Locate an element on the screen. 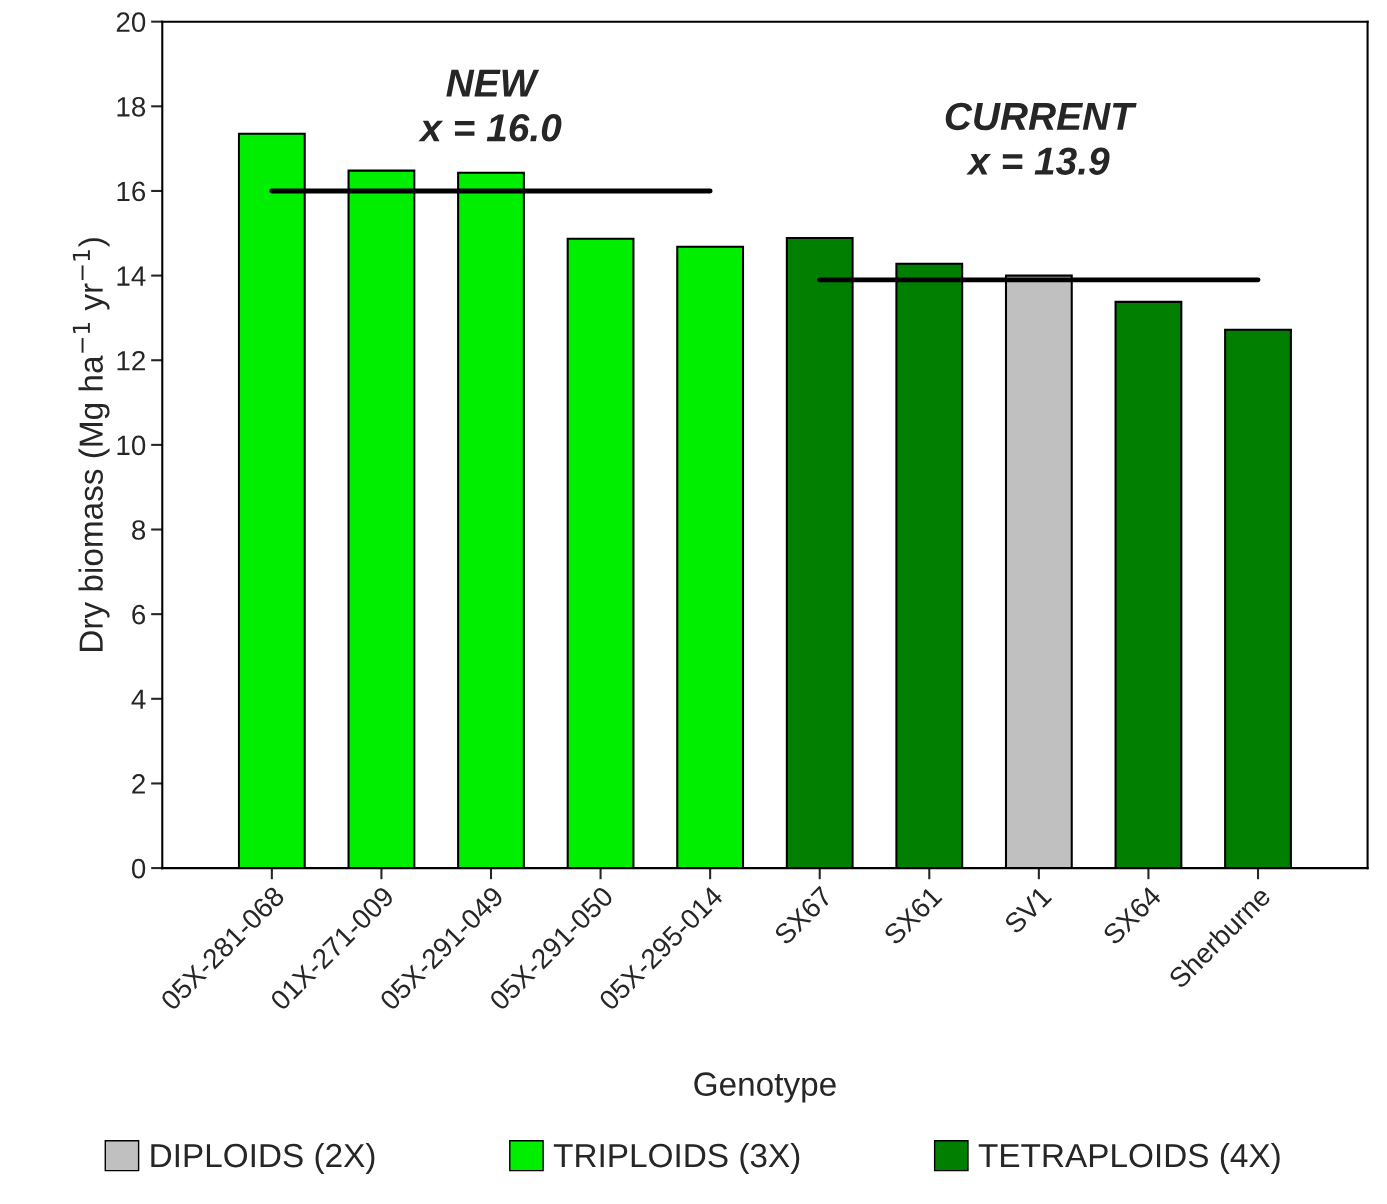 Image resolution: width=1387 pixels, height=1204 pixels. y-tick-label: 2 is located at coordinates (138, 784).